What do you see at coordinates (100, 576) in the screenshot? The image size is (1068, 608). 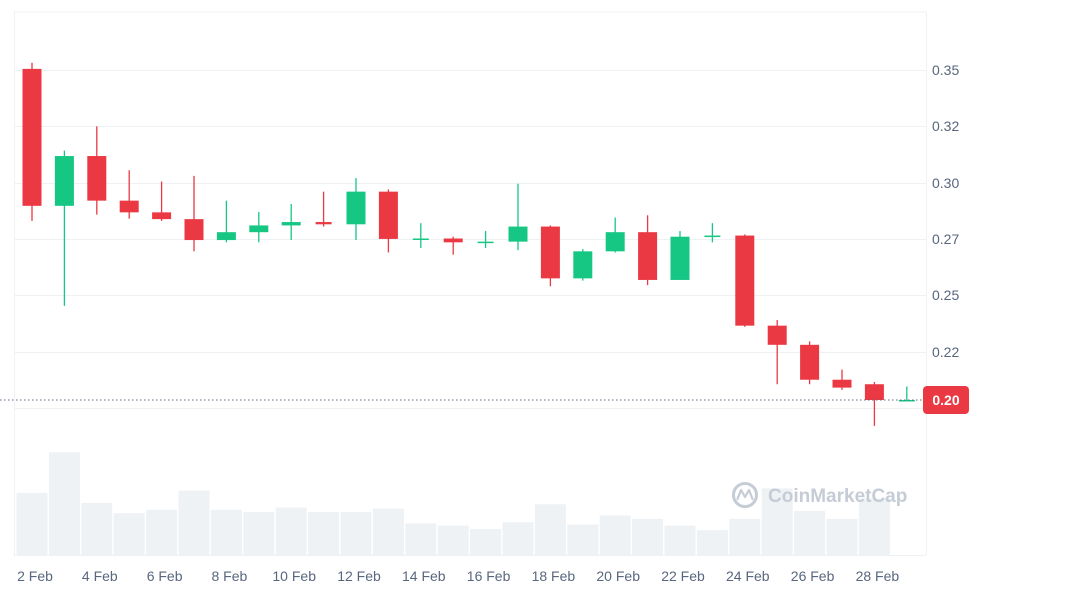 I see `x-tick-label: 4 Feb` at bounding box center [100, 576].